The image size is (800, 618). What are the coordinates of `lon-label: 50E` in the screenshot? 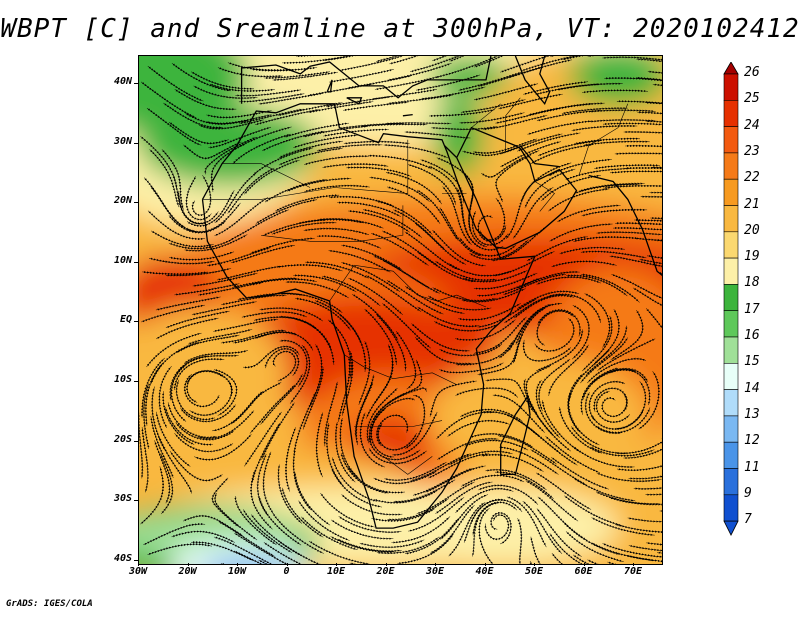 It's located at (534, 571).